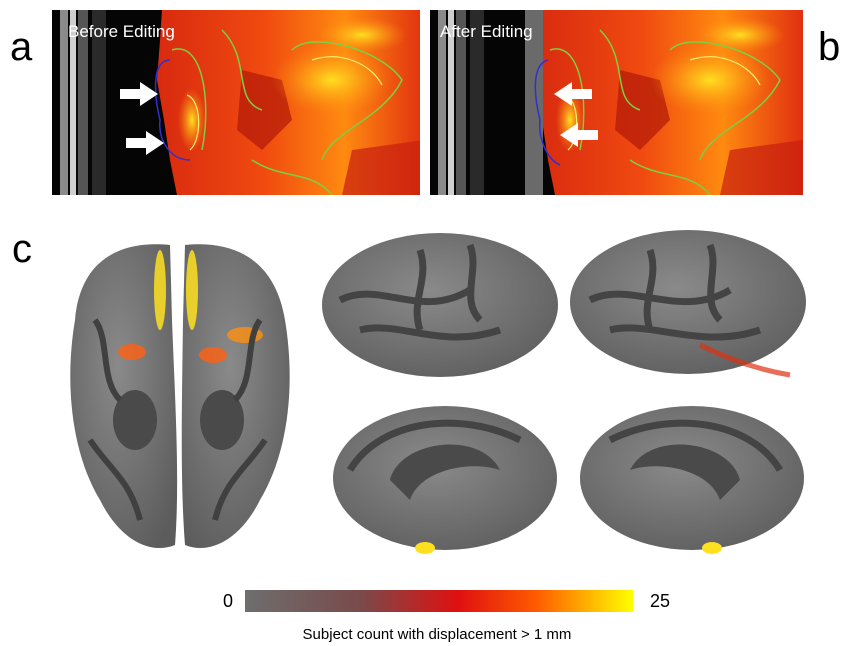 This screenshot has height=646, width=845. What do you see at coordinates (236, 102) in the screenshot?
I see `mri-before` at bounding box center [236, 102].